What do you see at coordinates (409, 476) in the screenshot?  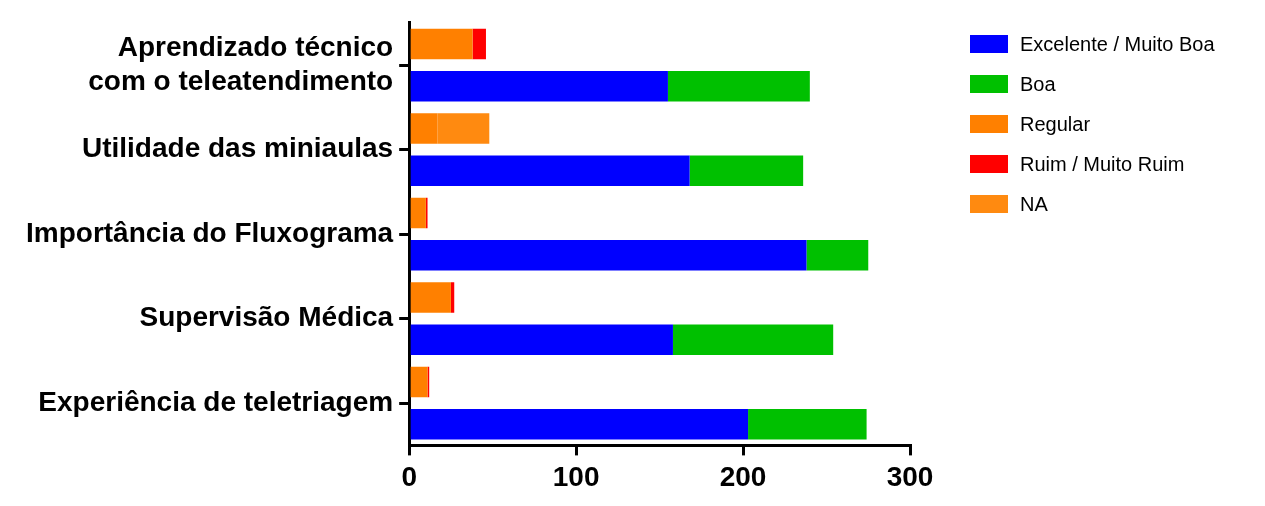 I see `x-tick-label: 0` at bounding box center [409, 476].